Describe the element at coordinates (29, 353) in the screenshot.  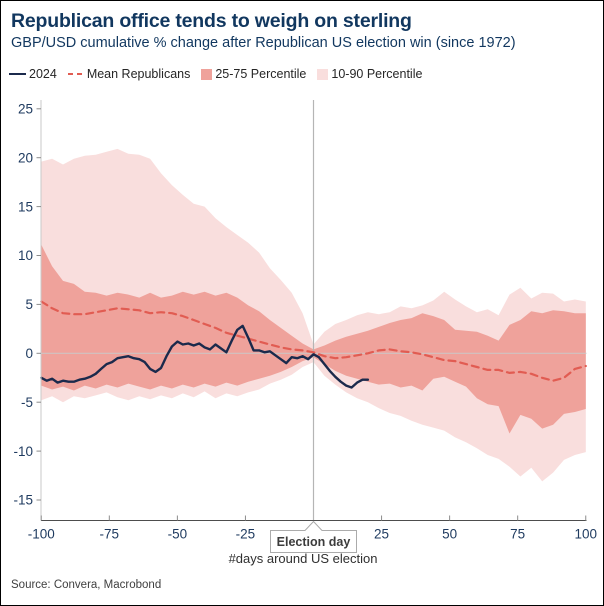
I see `y-tick-label: 0` at that location.